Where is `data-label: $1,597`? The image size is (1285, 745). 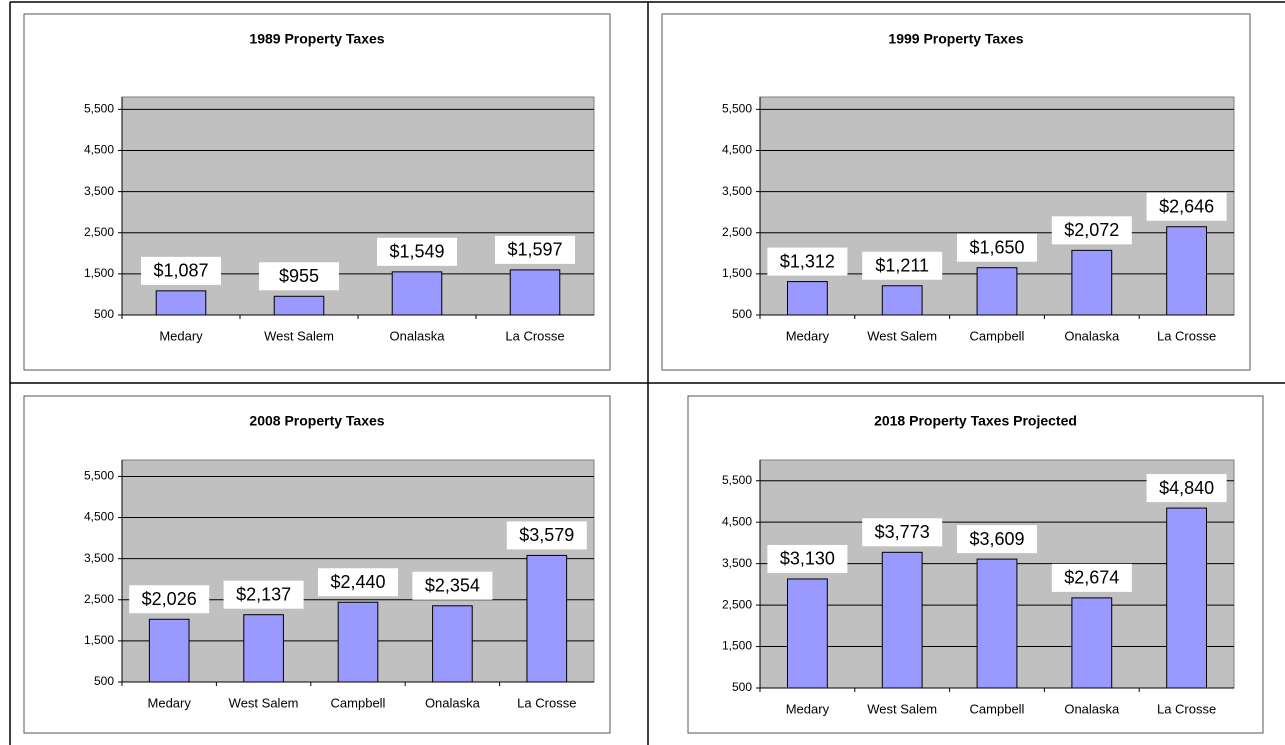
data-label: $1,597 is located at coordinates (534, 250).